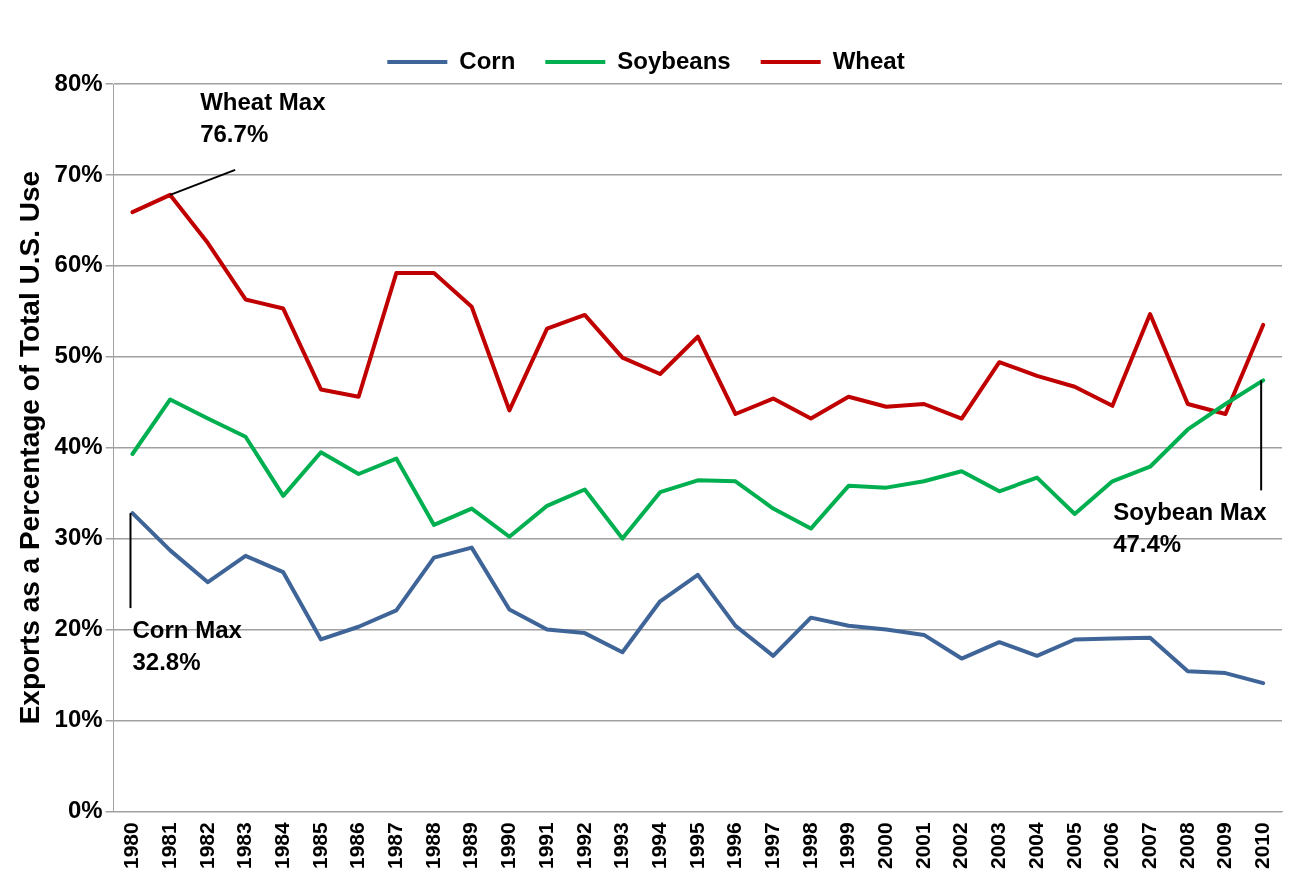  Describe the element at coordinates (29, 447) in the screenshot. I see `y-axis-title: Exports as a Percentage of Total U.S. Use` at that location.